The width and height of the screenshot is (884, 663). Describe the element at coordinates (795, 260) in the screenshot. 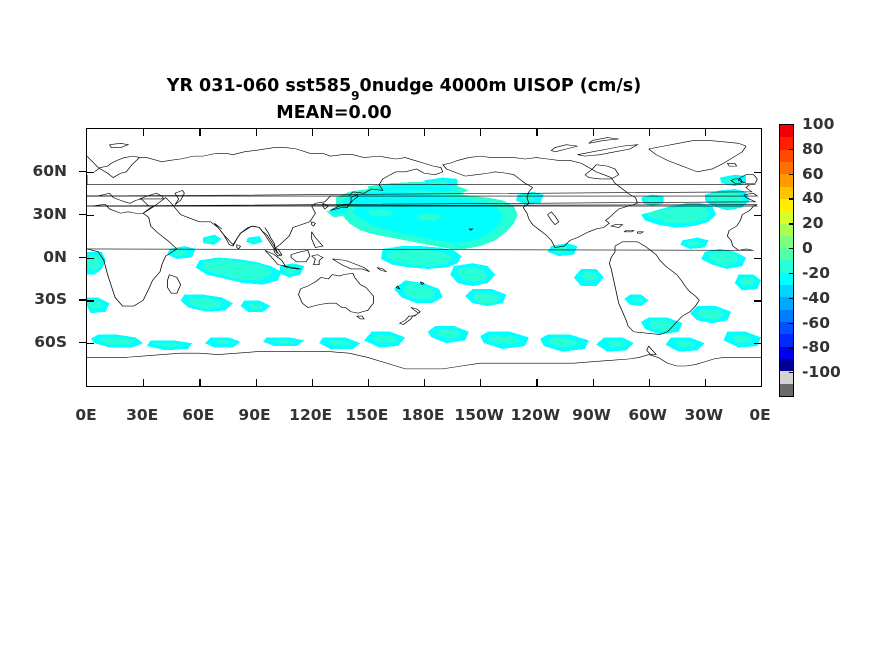

I see `colorbar-ticks` at that location.